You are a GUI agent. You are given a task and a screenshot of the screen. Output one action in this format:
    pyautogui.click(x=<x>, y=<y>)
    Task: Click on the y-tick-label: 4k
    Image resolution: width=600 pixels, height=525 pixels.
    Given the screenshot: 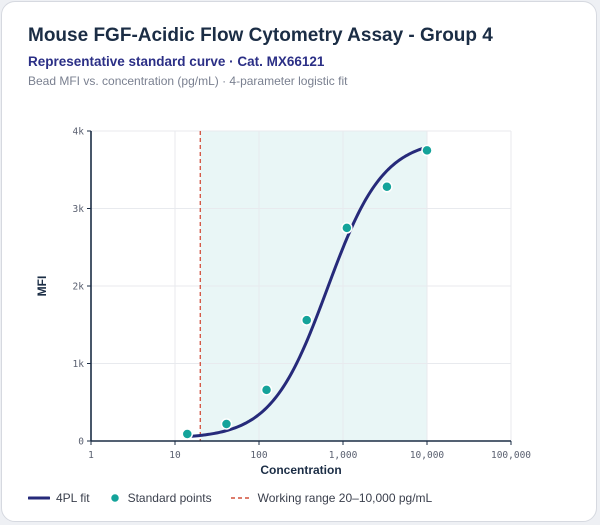 What is the action you would take?
    pyautogui.click(x=79, y=132)
    